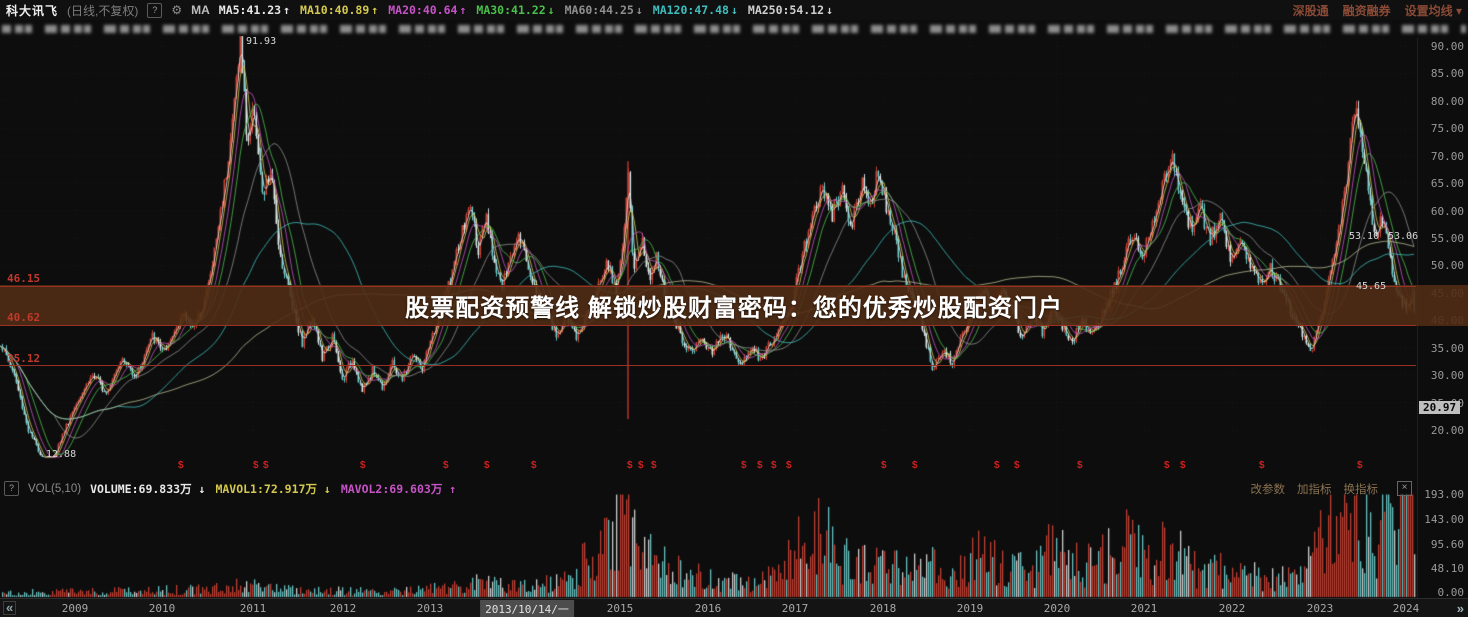 This screenshot has width=1468, height=617. Describe the element at coordinates (148, 488) in the screenshot. I see `volume-legend-item: VOLUME:69.833万 ↓` at that location.